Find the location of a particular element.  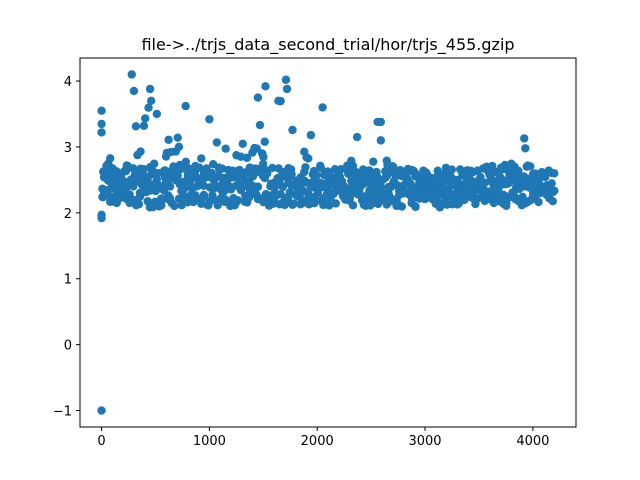

x-tick-label: 2000 is located at coordinates (317, 441).